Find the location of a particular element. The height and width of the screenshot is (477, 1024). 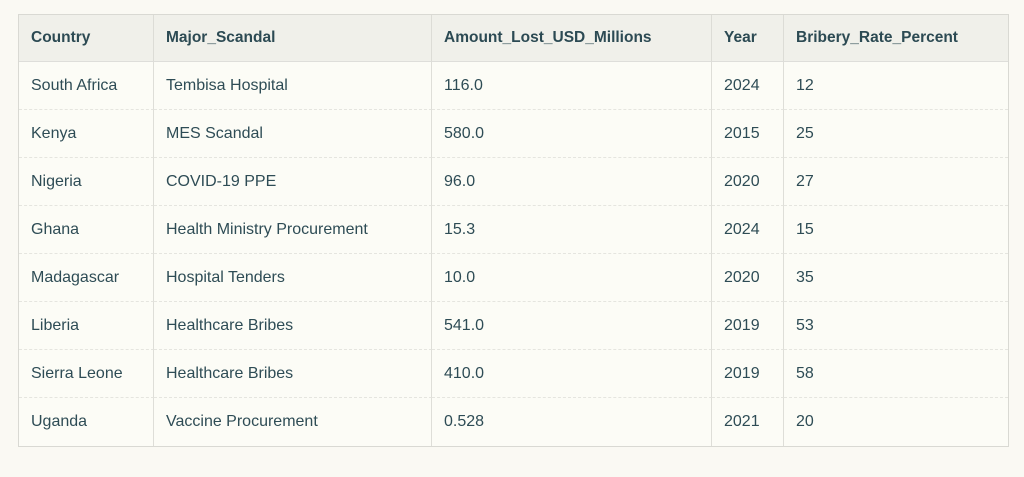

table-row: Madagascar Hospital Tenders 10.0 2020 35 is located at coordinates (513, 278).